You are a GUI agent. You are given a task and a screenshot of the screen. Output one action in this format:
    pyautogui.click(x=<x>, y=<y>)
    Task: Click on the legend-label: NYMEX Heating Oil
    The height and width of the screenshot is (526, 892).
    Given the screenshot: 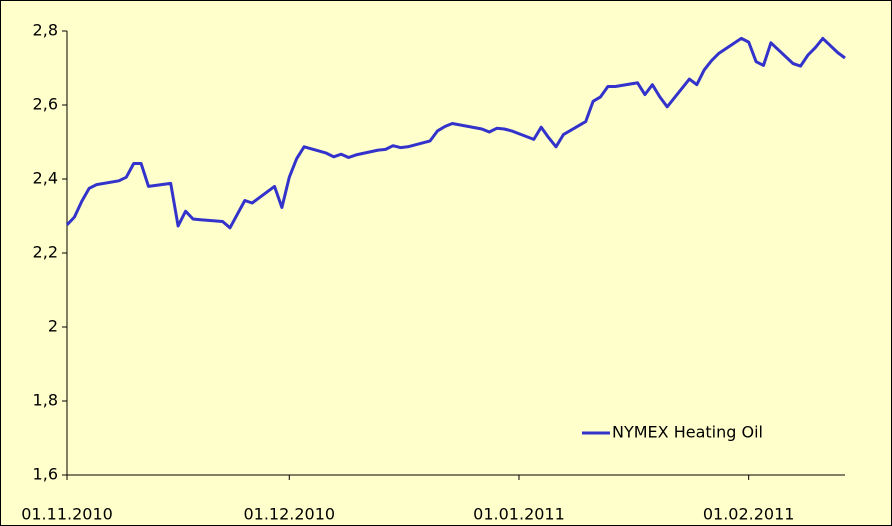 What is the action you would take?
    pyautogui.click(x=687, y=432)
    